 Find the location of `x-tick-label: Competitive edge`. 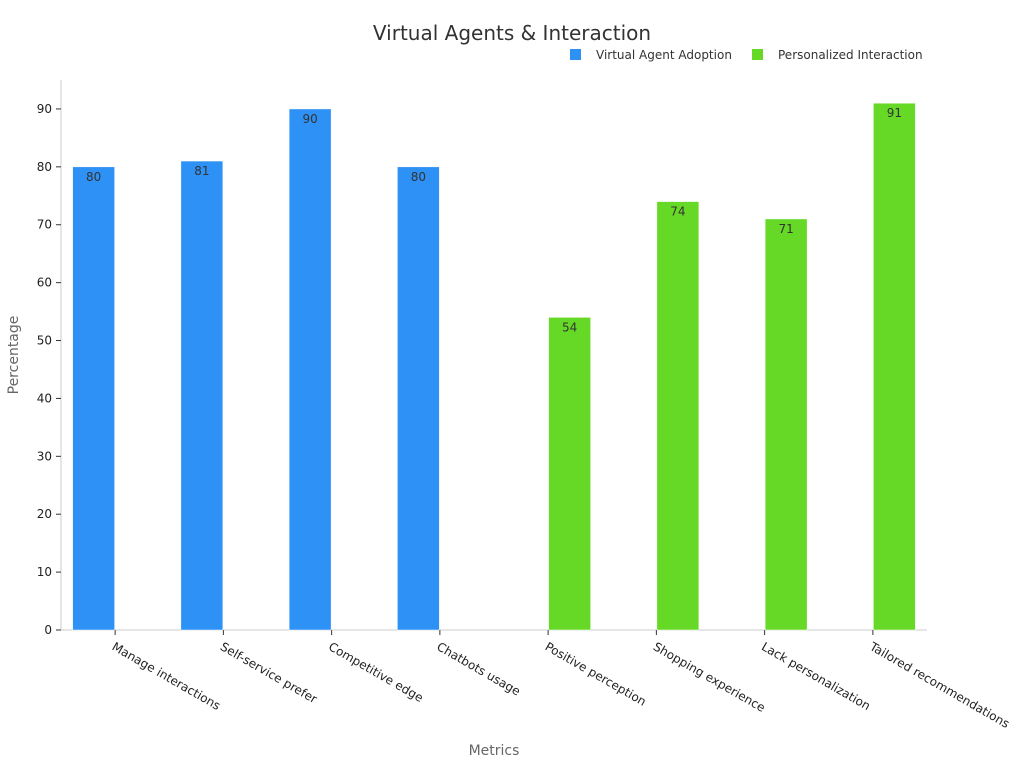

x-tick-label: Competitive edge is located at coordinates (375, 672).